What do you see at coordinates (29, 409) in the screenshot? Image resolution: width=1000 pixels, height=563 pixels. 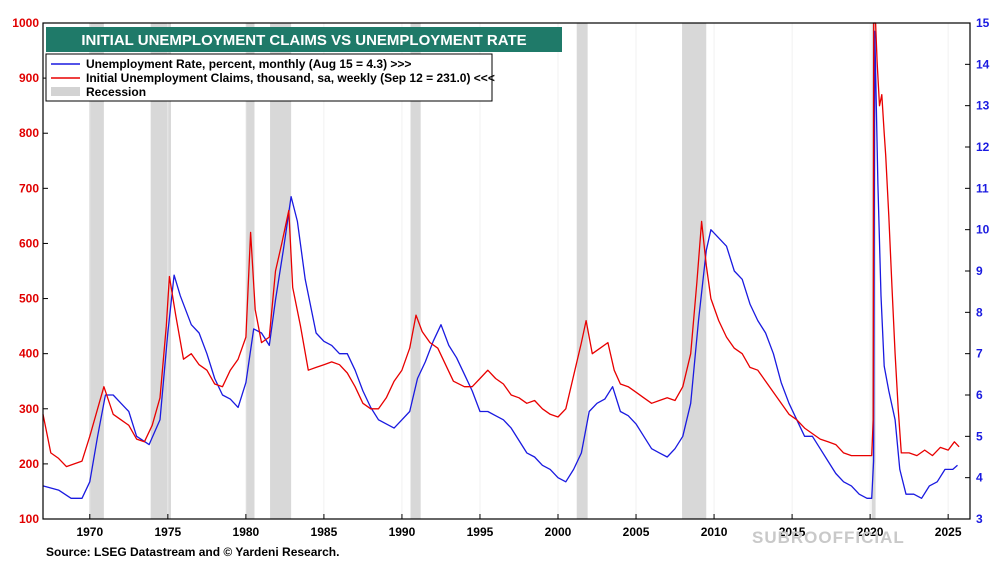 I see `left-tick-label: 300` at bounding box center [29, 409].